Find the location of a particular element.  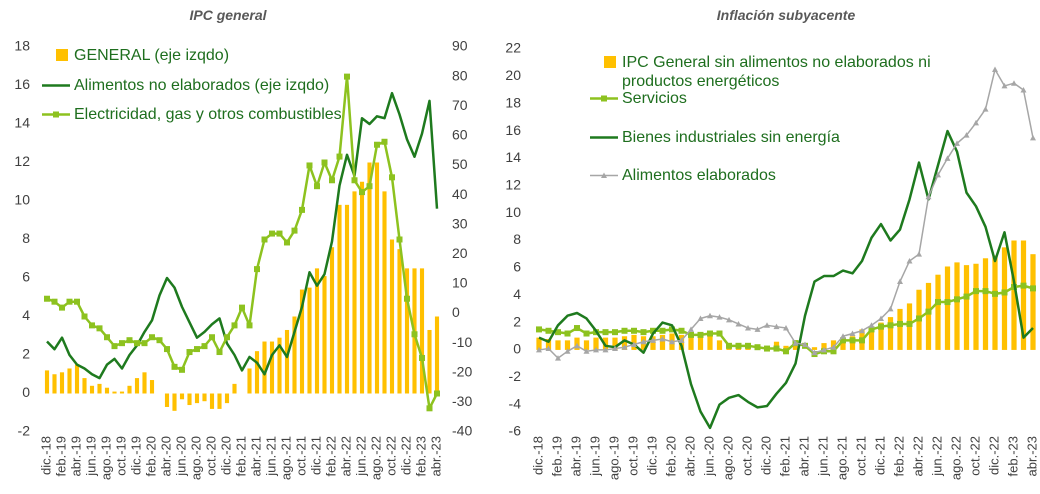

series-line is located at coordinates (786, 320).